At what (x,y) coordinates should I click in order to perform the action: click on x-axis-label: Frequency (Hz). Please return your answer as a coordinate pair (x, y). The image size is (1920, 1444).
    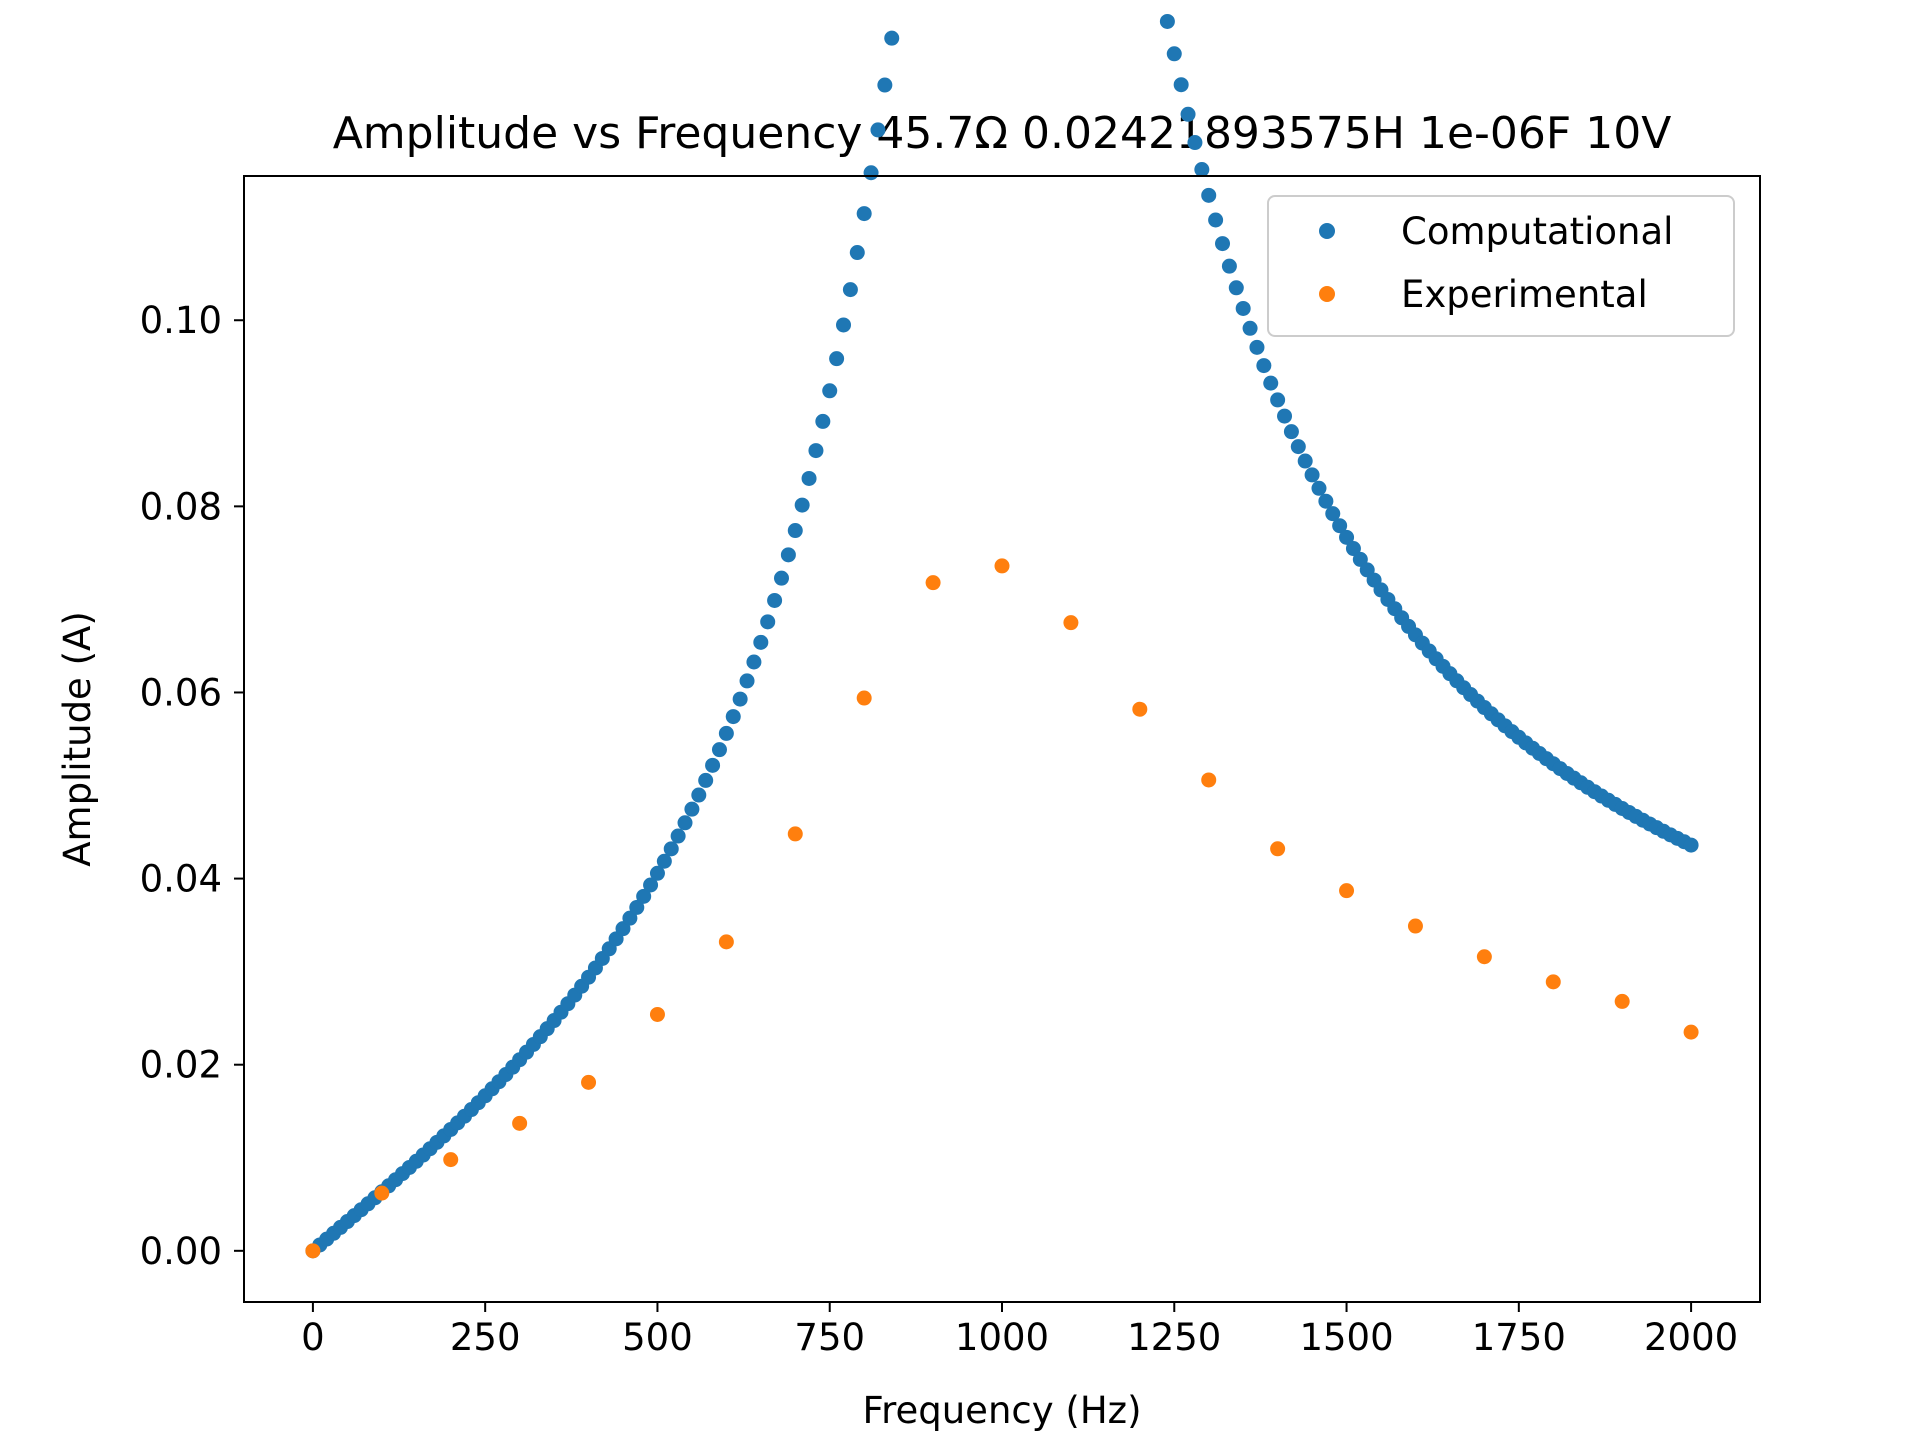
    Looking at the image, I should click on (1001, 1410).